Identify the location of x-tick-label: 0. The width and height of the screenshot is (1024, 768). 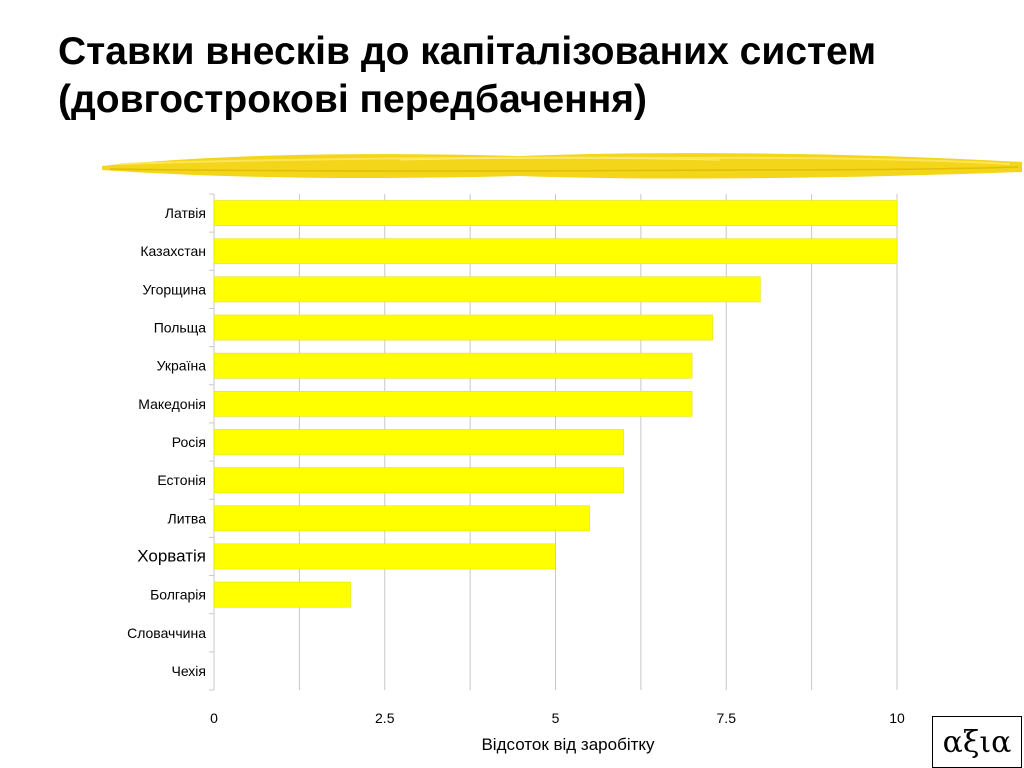
(214, 718).